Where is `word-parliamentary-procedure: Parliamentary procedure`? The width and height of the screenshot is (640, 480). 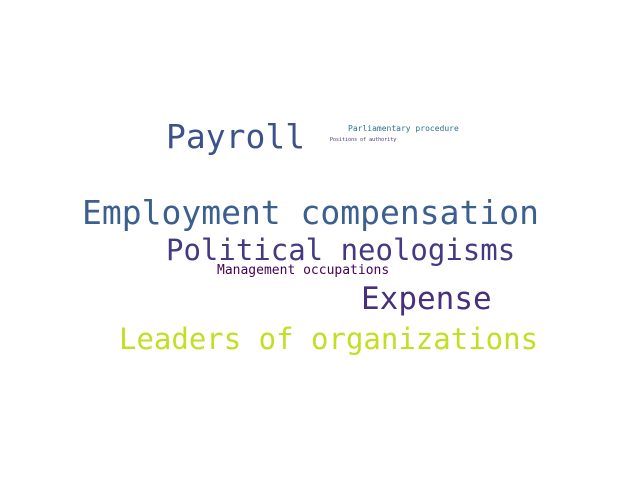
word-parliamentary-procedure: Parliamentary procedure is located at coordinates (403, 128).